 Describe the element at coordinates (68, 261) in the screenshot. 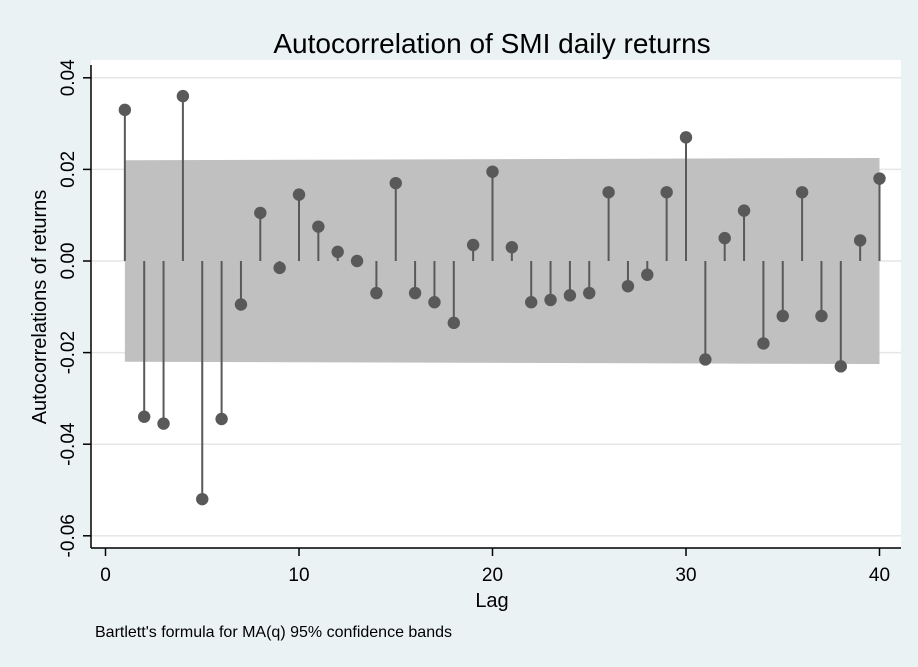

I see `y-tick-label: 0.00` at that location.